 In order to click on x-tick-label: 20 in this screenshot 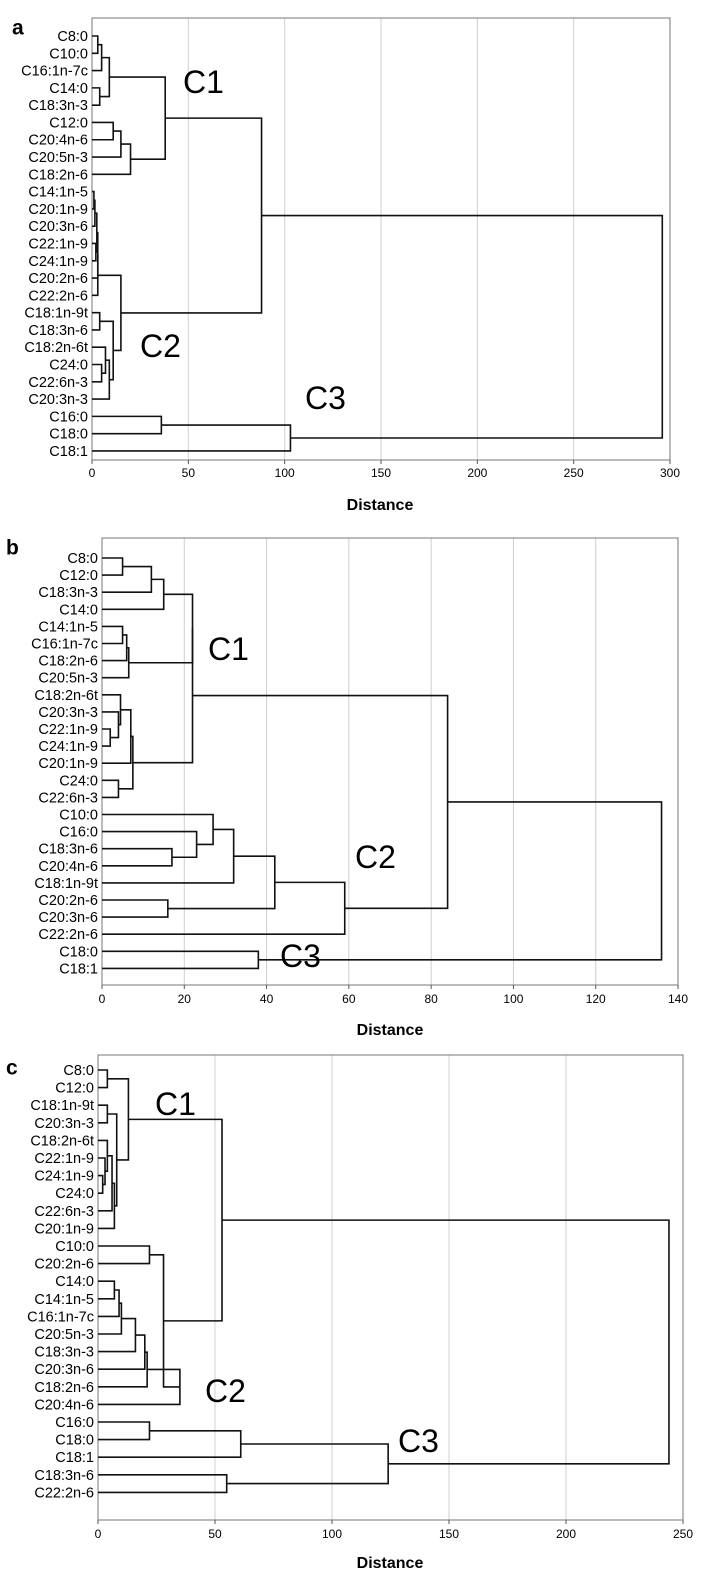, I will do `click(185, 999)`.